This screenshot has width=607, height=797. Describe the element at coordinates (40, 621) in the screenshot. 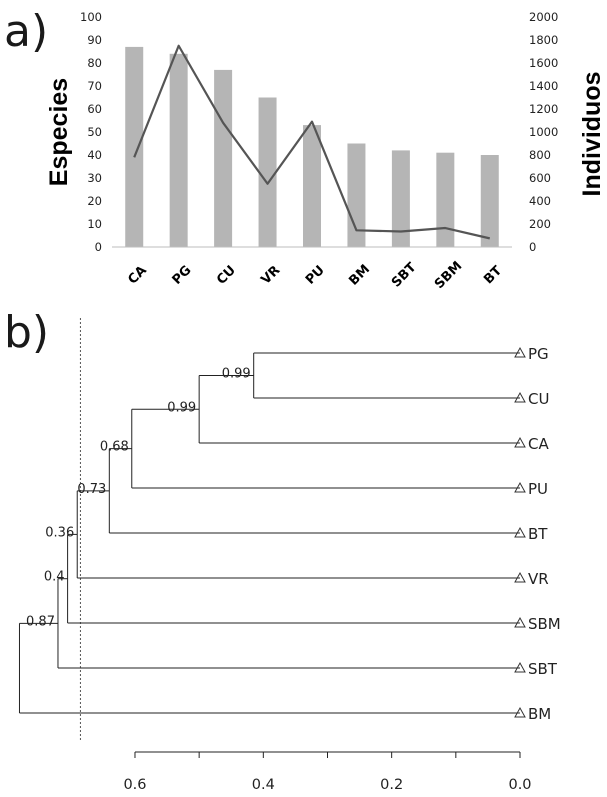

I see `support-value: 0.87` at that location.